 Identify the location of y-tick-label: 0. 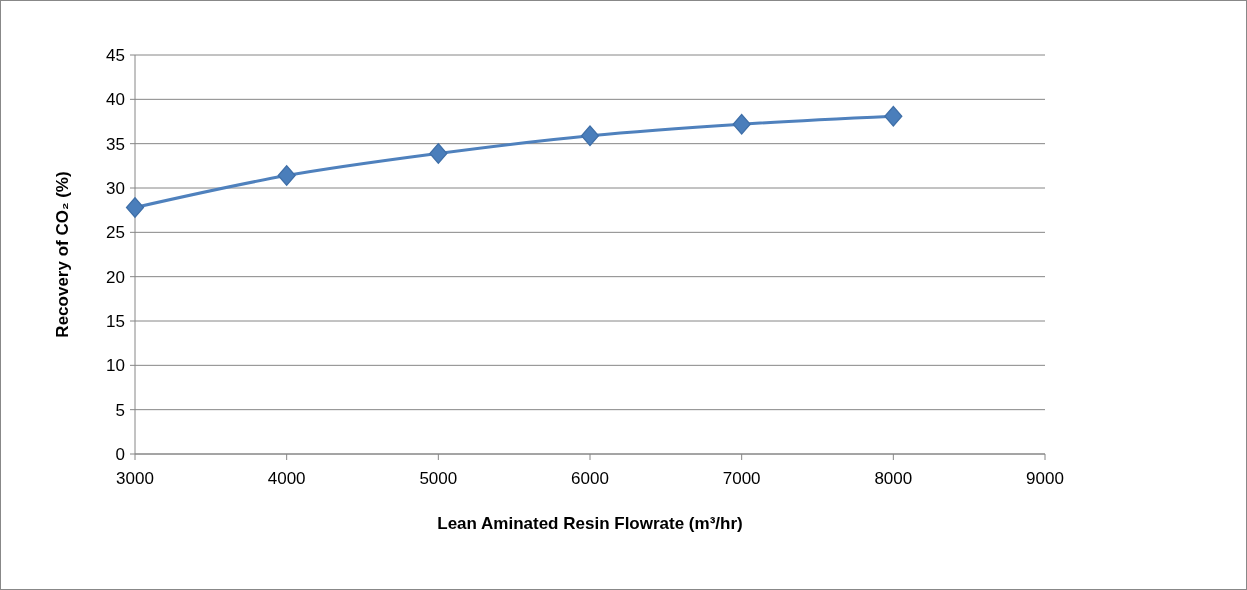
(120, 454).